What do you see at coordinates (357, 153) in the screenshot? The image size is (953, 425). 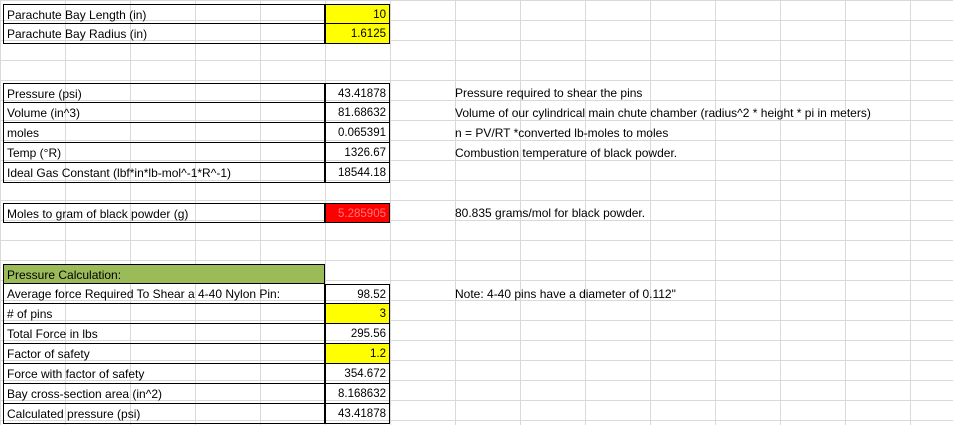 I see `temp-value: 1326.67` at bounding box center [357, 153].